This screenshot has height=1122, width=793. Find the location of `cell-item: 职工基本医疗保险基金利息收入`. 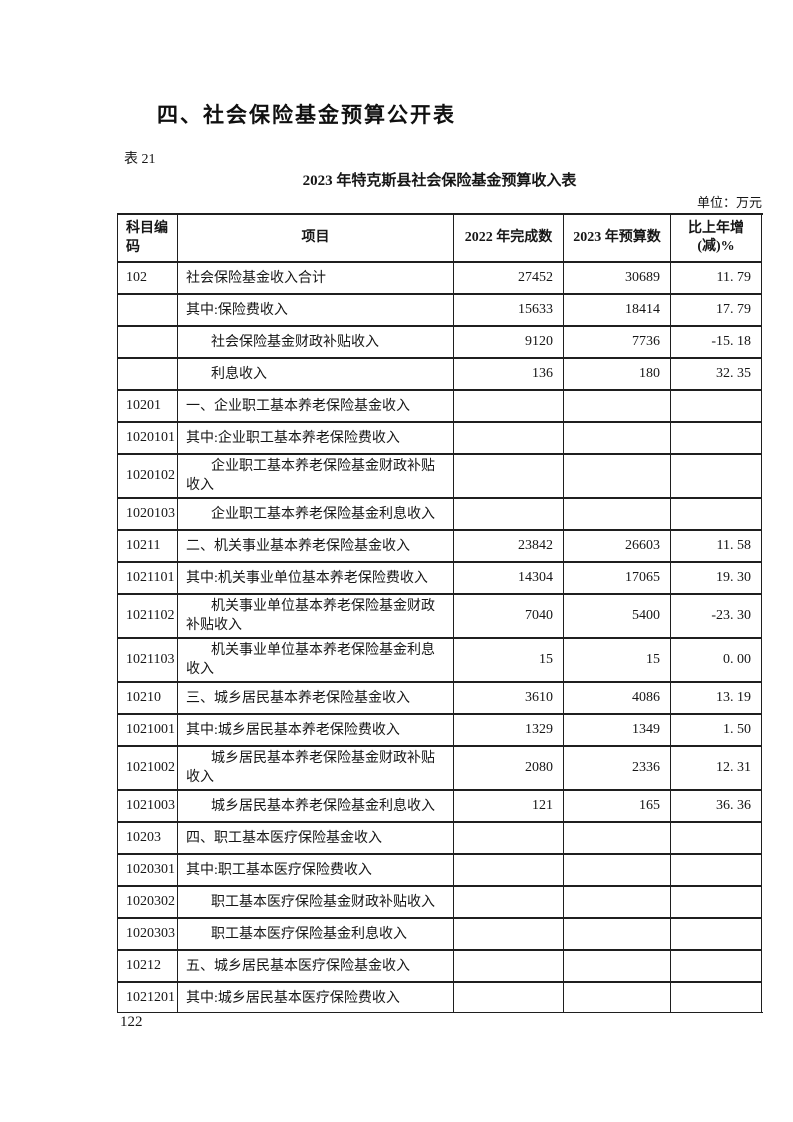

cell-item: 职工基本医疗保险基金利息收入 is located at coordinates (316, 935).